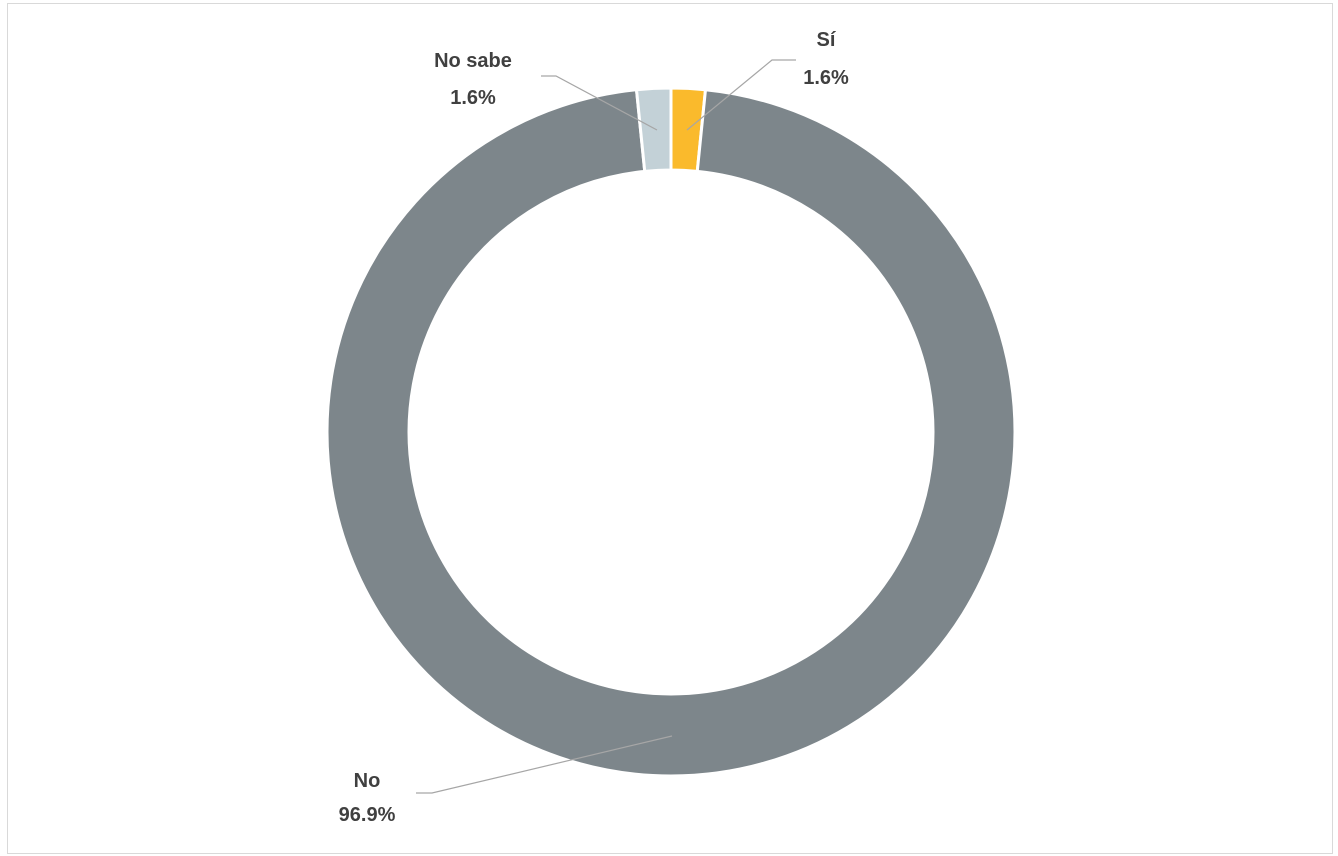  I want to click on slice-no-sabe, so click(653, 129).